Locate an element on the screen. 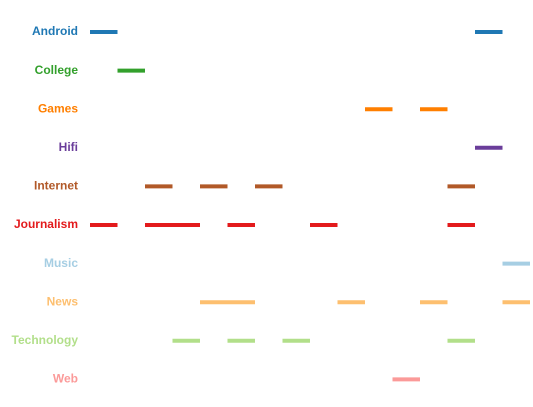 The width and height of the screenshot is (533, 407). row-label: Web is located at coordinates (65, 379).